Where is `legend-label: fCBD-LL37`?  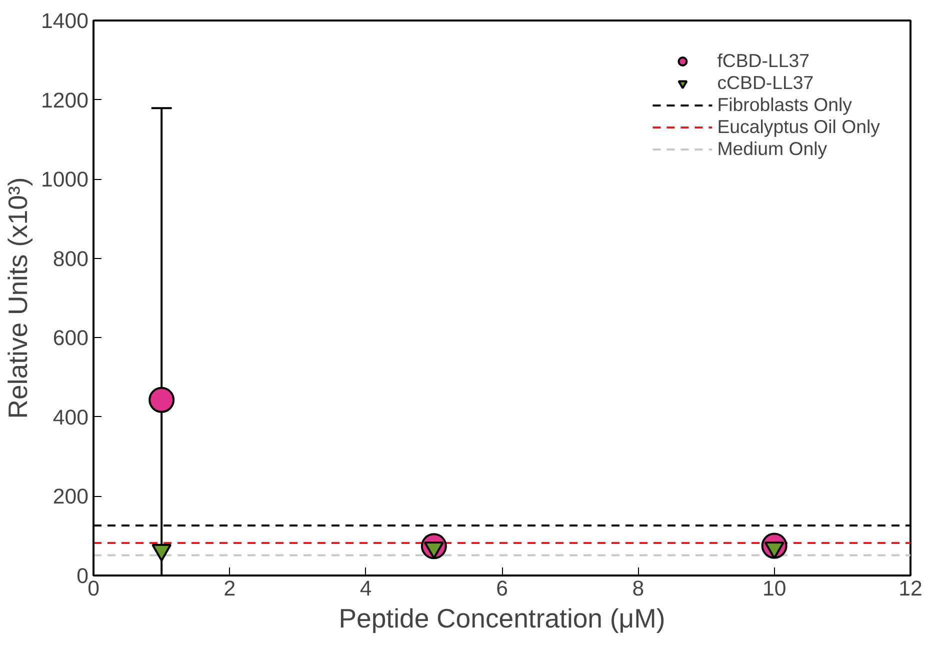 legend-label: fCBD-LL37 is located at coordinates (763, 61).